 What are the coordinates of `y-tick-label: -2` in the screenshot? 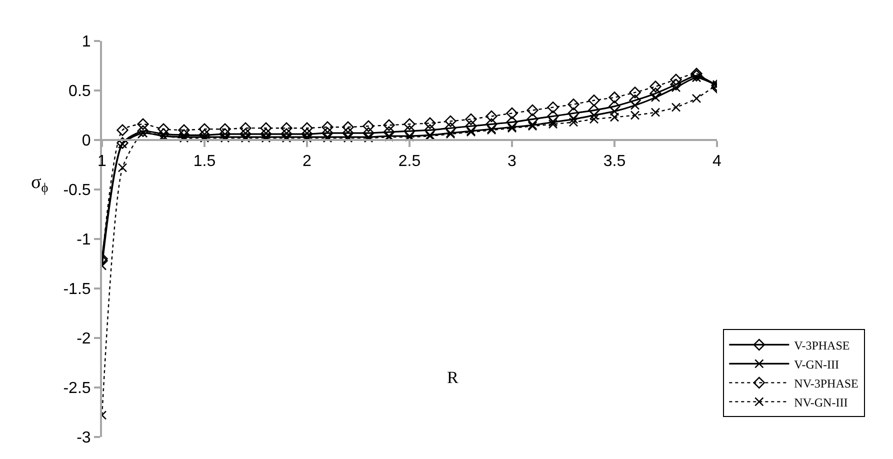 It's located at (83, 339).